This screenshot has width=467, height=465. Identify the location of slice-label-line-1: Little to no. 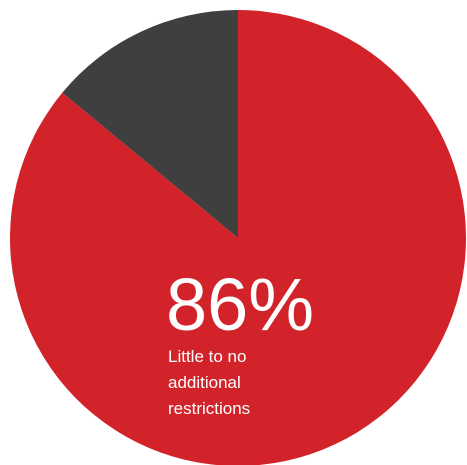
(207, 356).